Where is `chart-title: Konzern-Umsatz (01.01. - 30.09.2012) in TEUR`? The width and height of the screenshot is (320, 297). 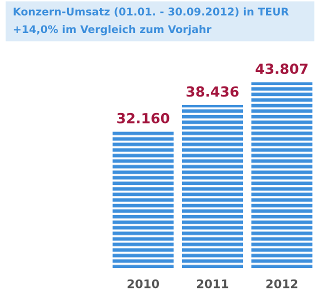 chart-title: Konzern-Umsatz (01.01. - 30.09.2012) in TEUR is located at coordinates (151, 12).